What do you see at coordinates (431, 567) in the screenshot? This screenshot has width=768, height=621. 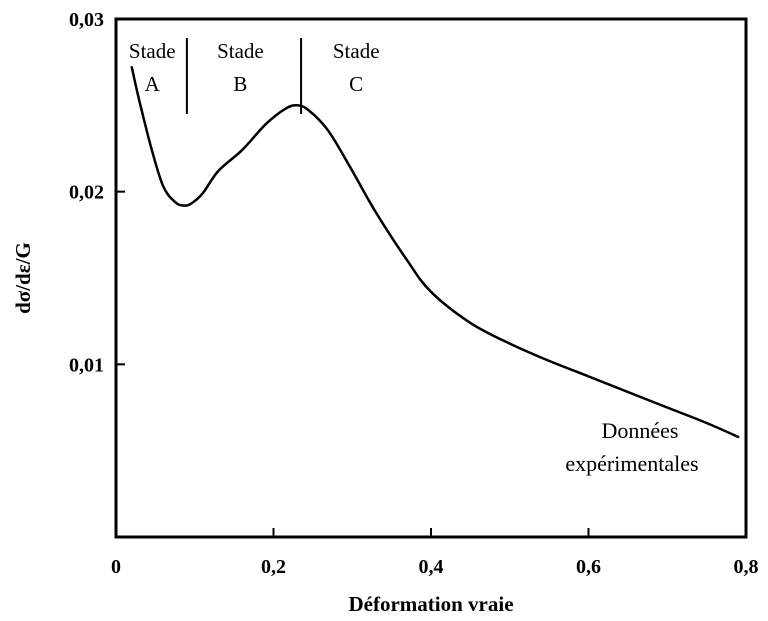 I see `x-tick-label: 0,4` at bounding box center [431, 567].